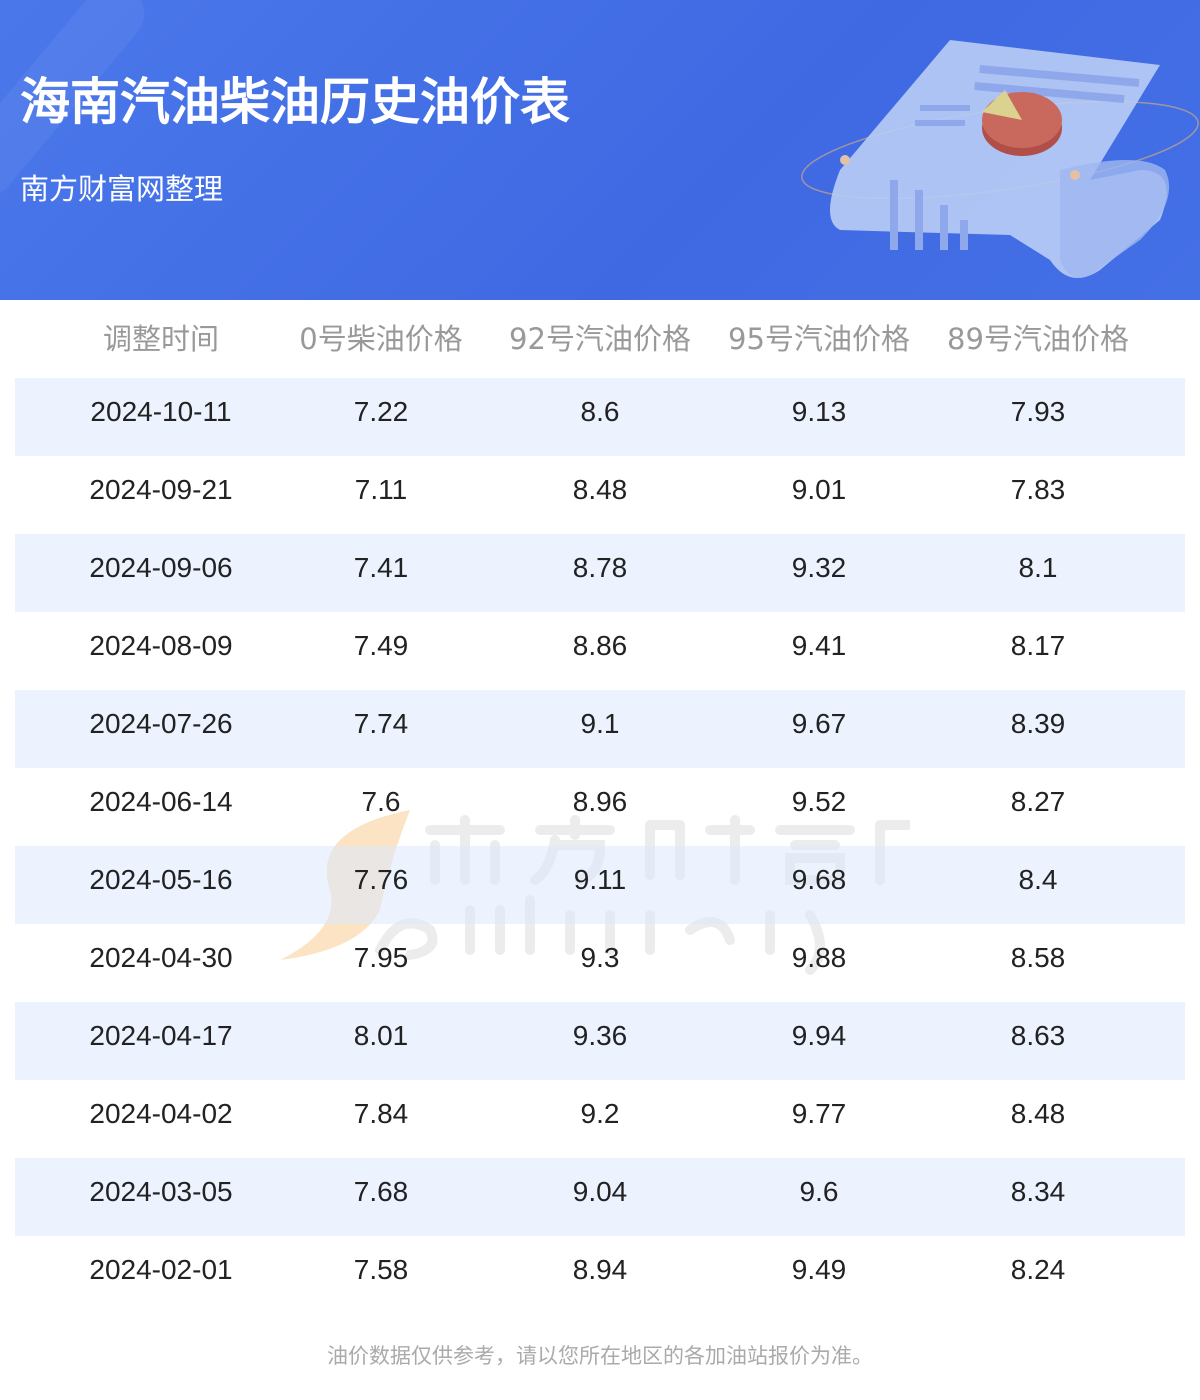  What do you see at coordinates (381, 567) in the screenshot?
I see `cell-diesel-0: 7.41` at bounding box center [381, 567].